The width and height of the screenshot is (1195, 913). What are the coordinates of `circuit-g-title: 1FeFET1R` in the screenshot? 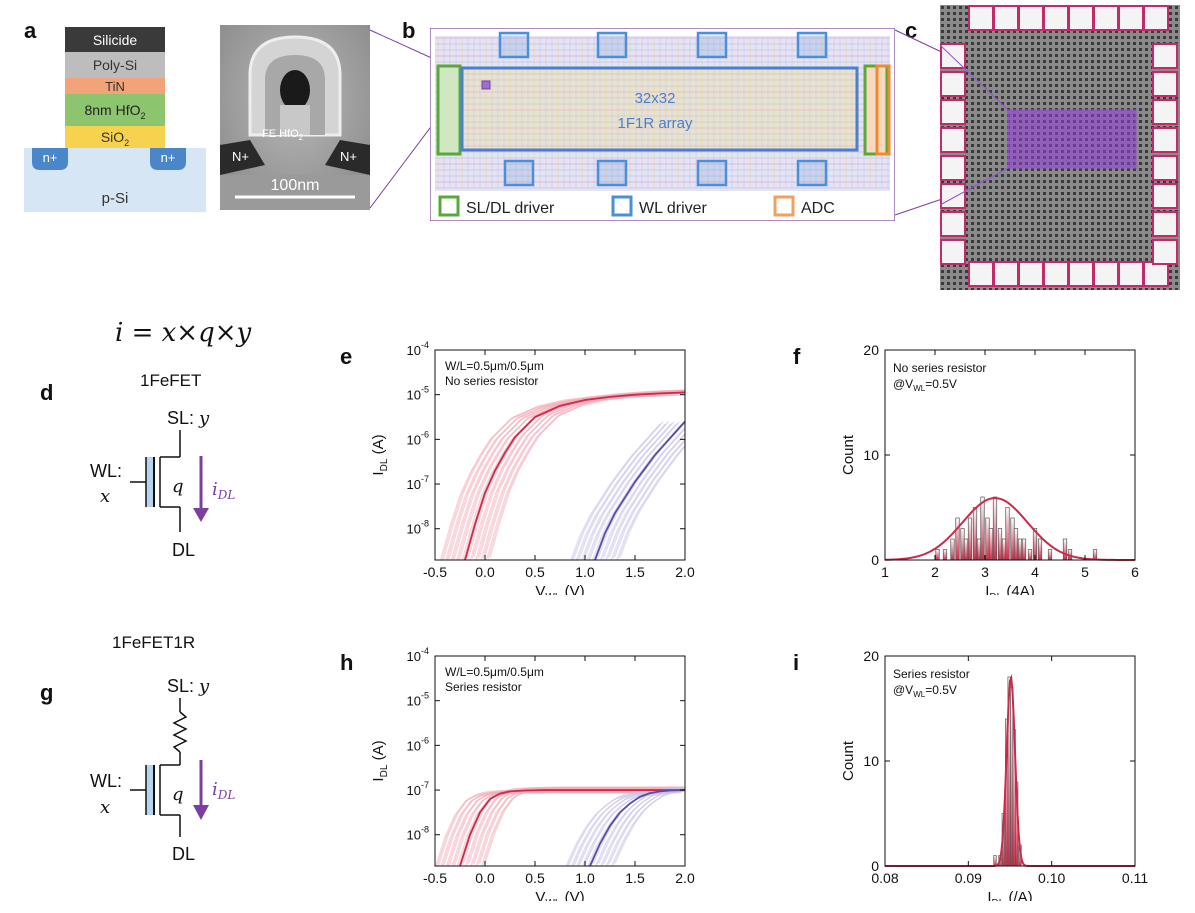 It's located at (153, 642).